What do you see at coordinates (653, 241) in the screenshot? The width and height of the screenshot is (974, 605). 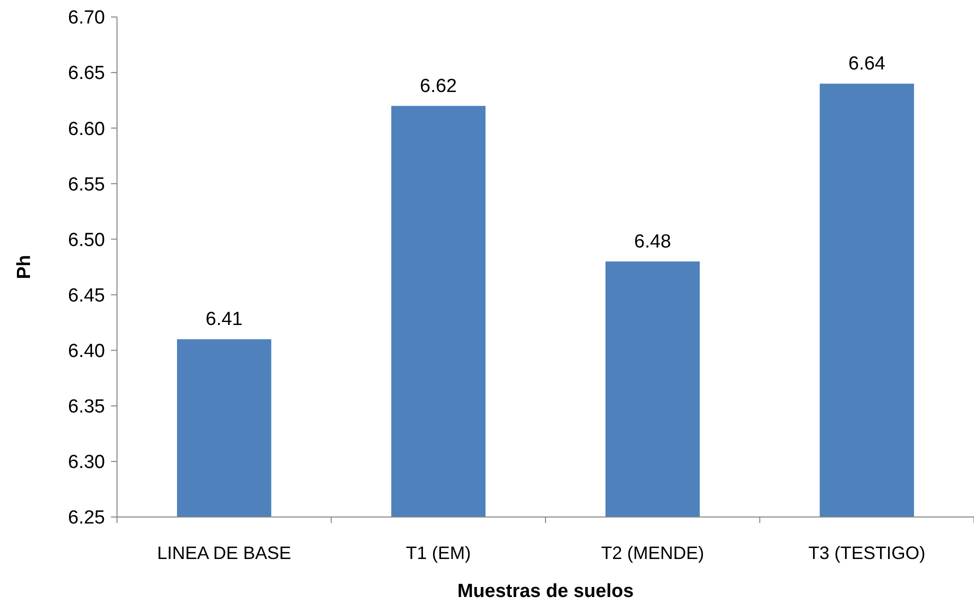 I see `data-label: 6.48` at bounding box center [653, 241].